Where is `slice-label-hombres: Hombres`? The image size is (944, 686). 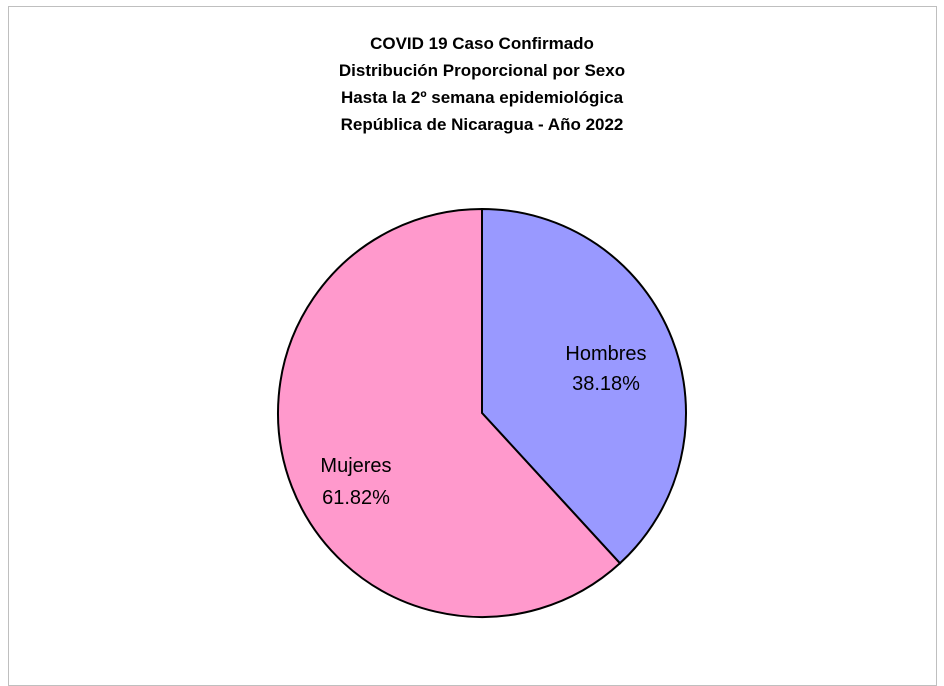
slice-label-hombres: Hombres is located at coordinates (605, 354).